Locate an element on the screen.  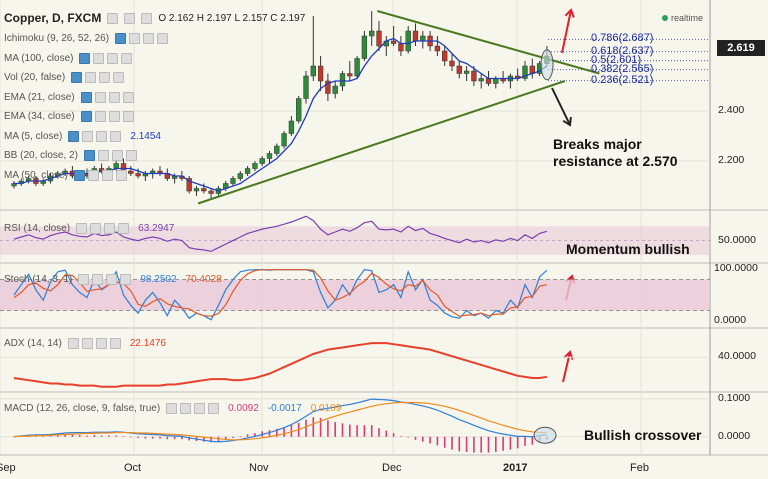
indicator-label: EMA (21, close) is located at coordinates (39, 97).